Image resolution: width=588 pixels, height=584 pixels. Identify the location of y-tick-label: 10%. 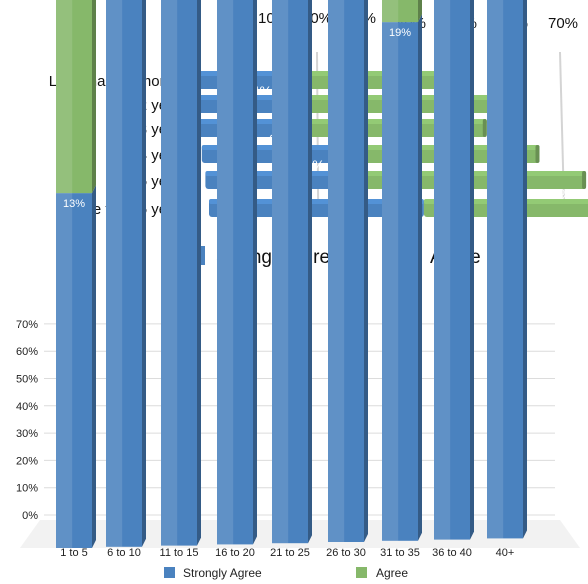
(27, 489).